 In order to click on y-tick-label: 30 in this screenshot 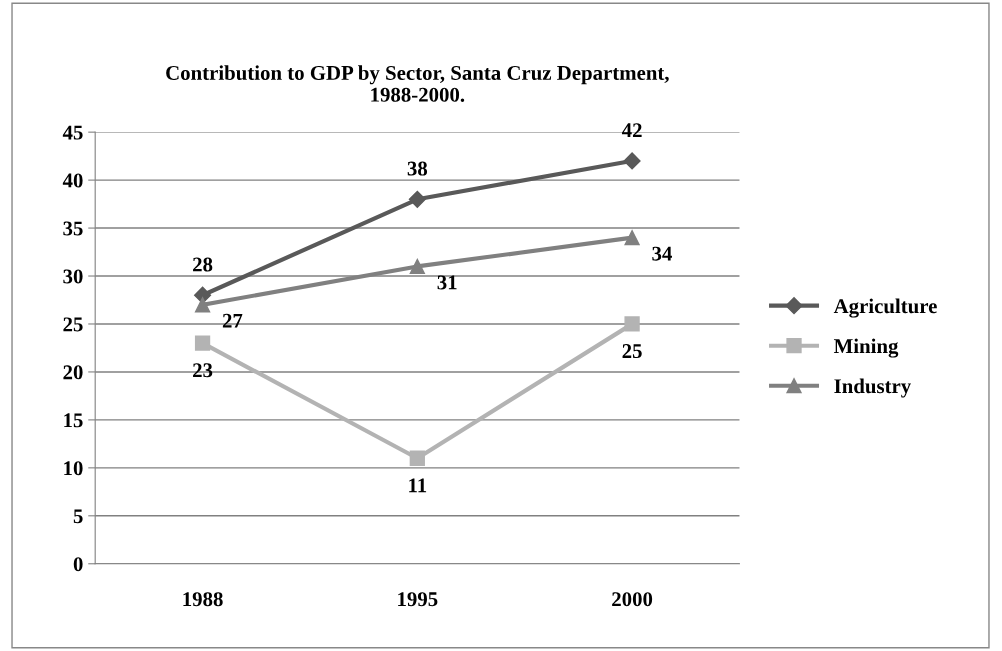, I will do `click(73, 276)`.